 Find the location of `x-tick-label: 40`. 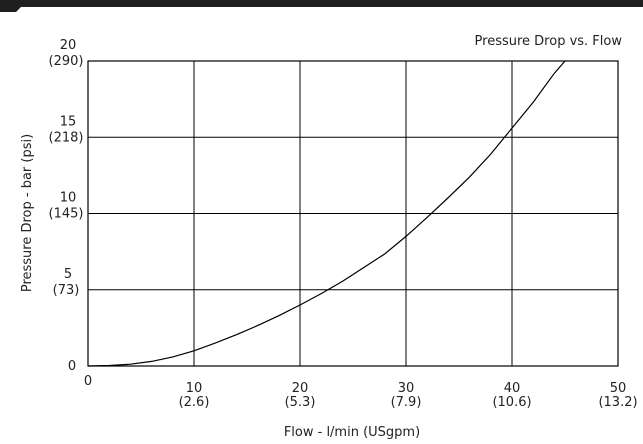

x-tick-label: 40 is located at coordinates (512, 388).